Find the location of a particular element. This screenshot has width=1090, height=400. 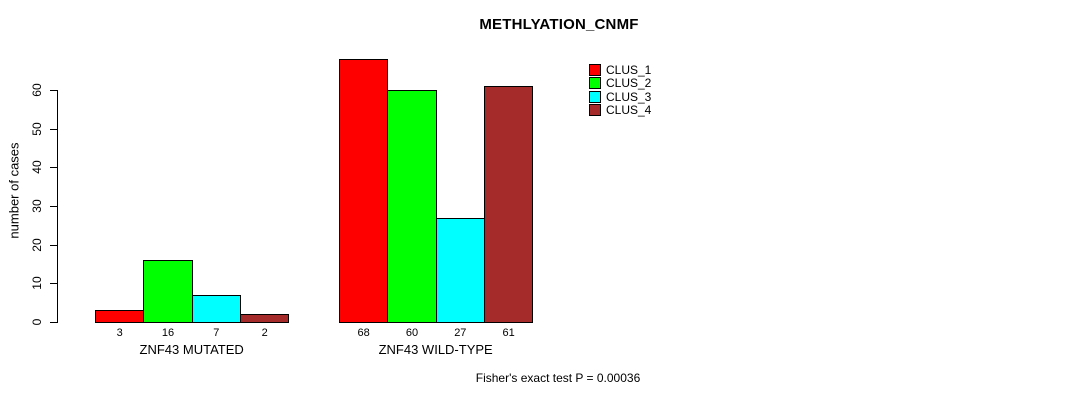

y-axis-tick-label: 60 is located at coordinates (37, 90).